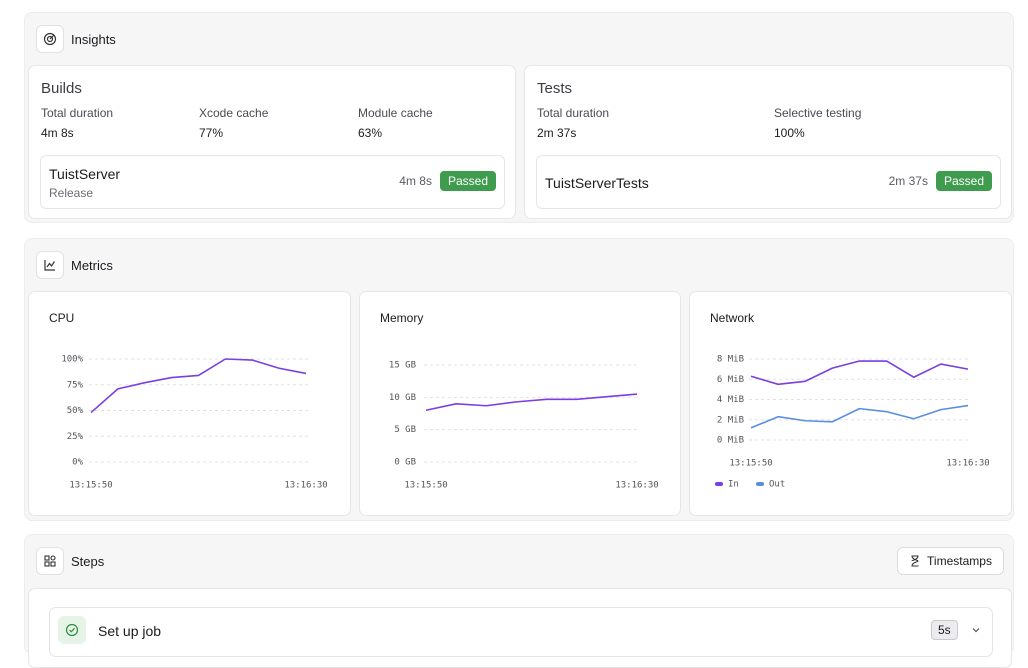 The image size is (1028, 668). Describe the element at coordinates (789, 133) in the screenshot. I see `stat-value: 100%` at that location.